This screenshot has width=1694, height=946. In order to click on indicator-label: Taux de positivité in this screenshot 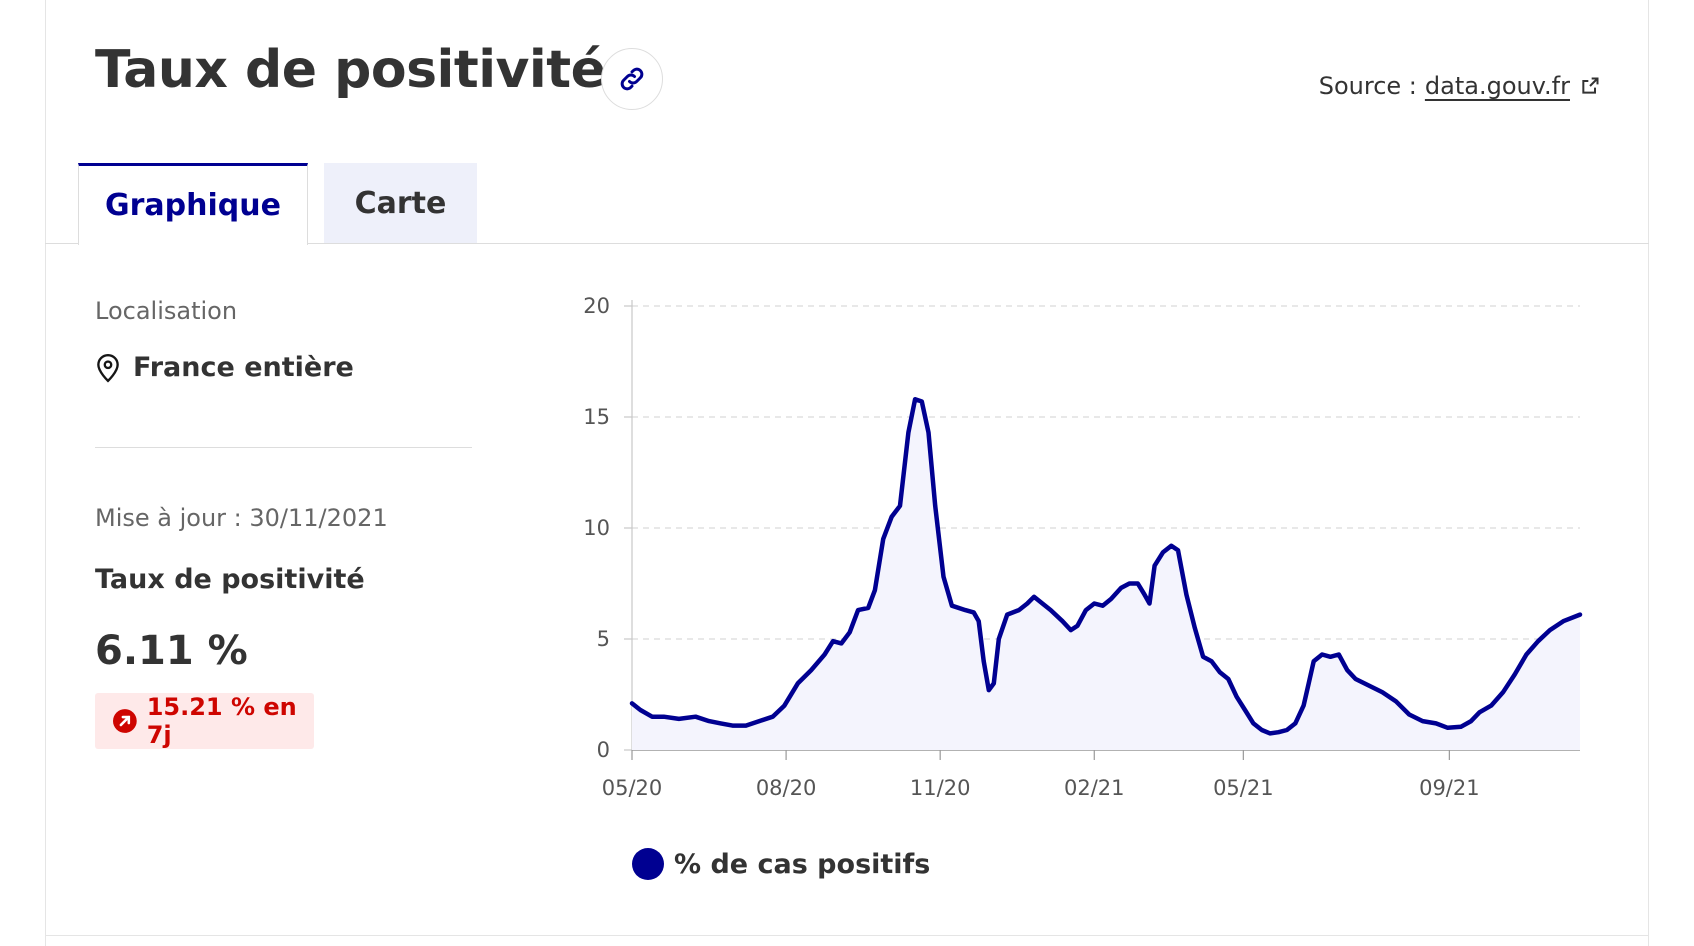, I will do `click(230, 579)`.